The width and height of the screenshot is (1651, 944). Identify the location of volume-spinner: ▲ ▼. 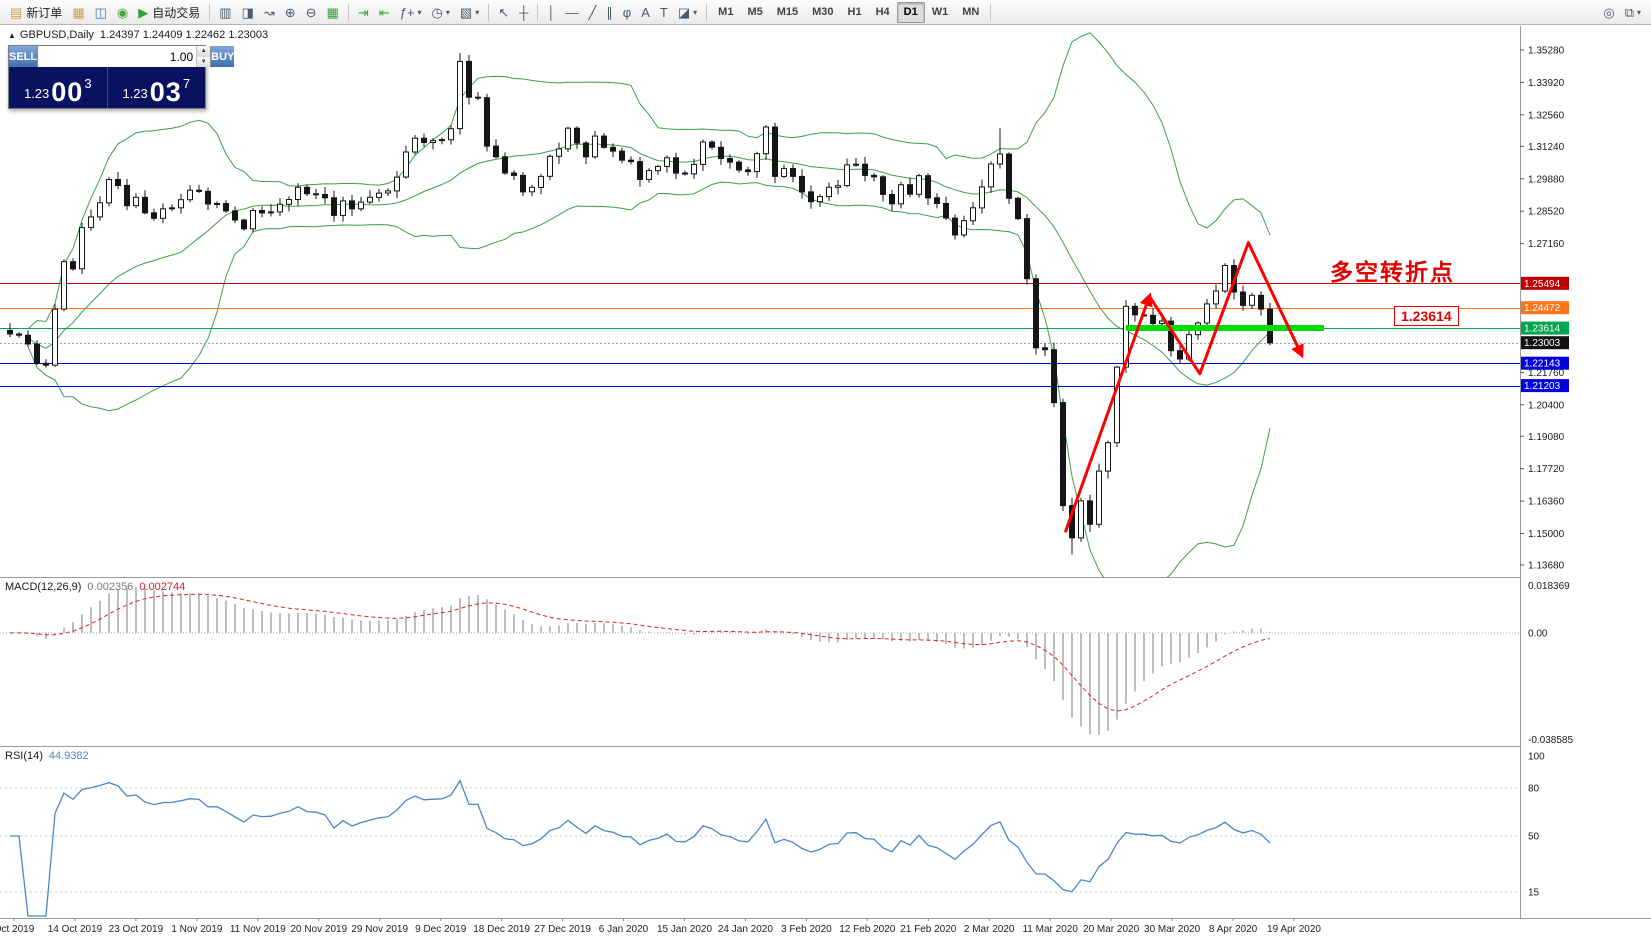
(203, 56).